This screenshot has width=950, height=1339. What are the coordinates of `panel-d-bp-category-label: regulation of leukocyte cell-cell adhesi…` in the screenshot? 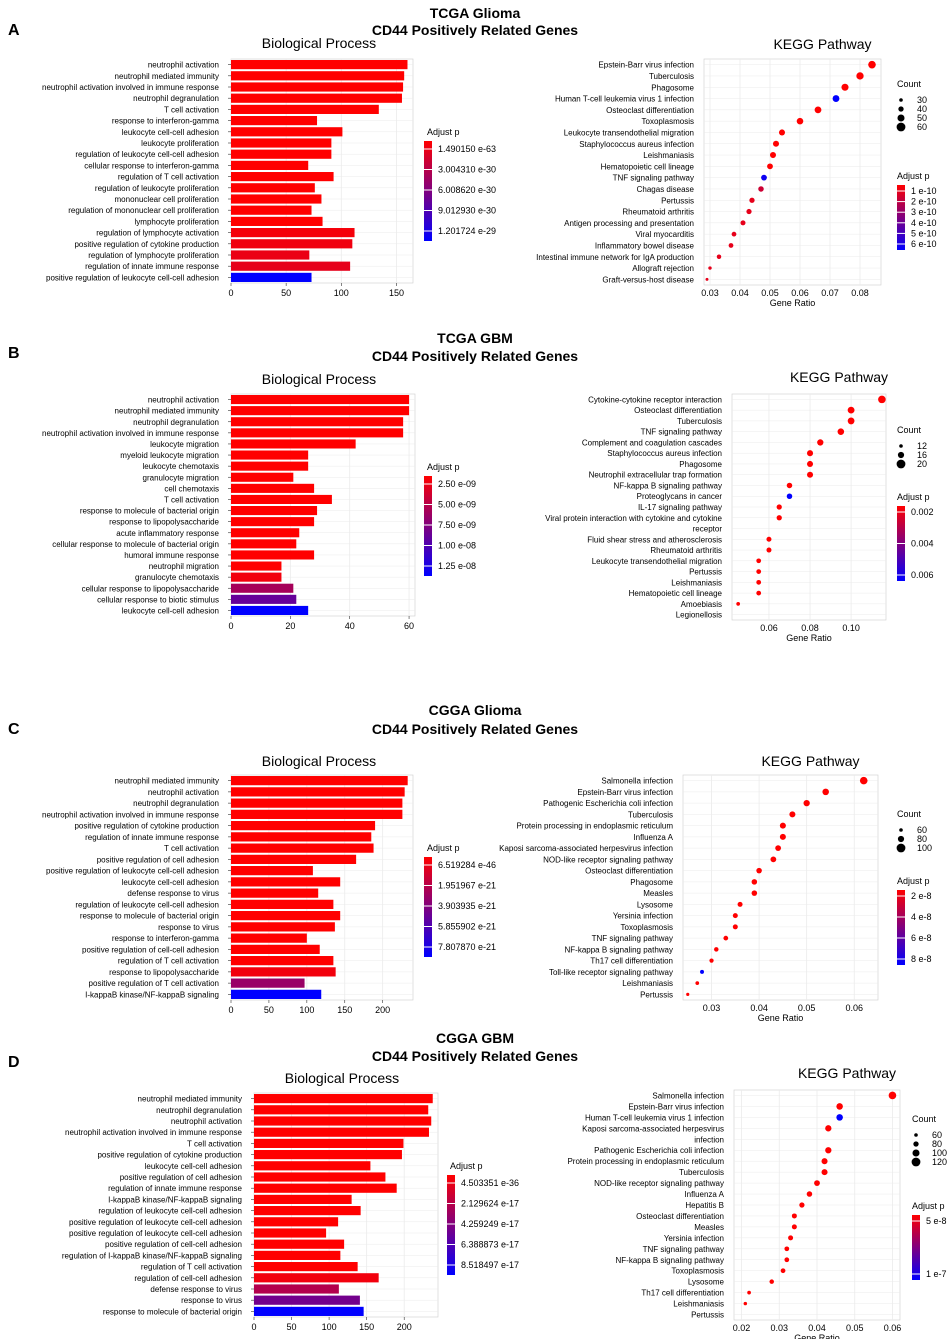 It's located at (170, 1211).